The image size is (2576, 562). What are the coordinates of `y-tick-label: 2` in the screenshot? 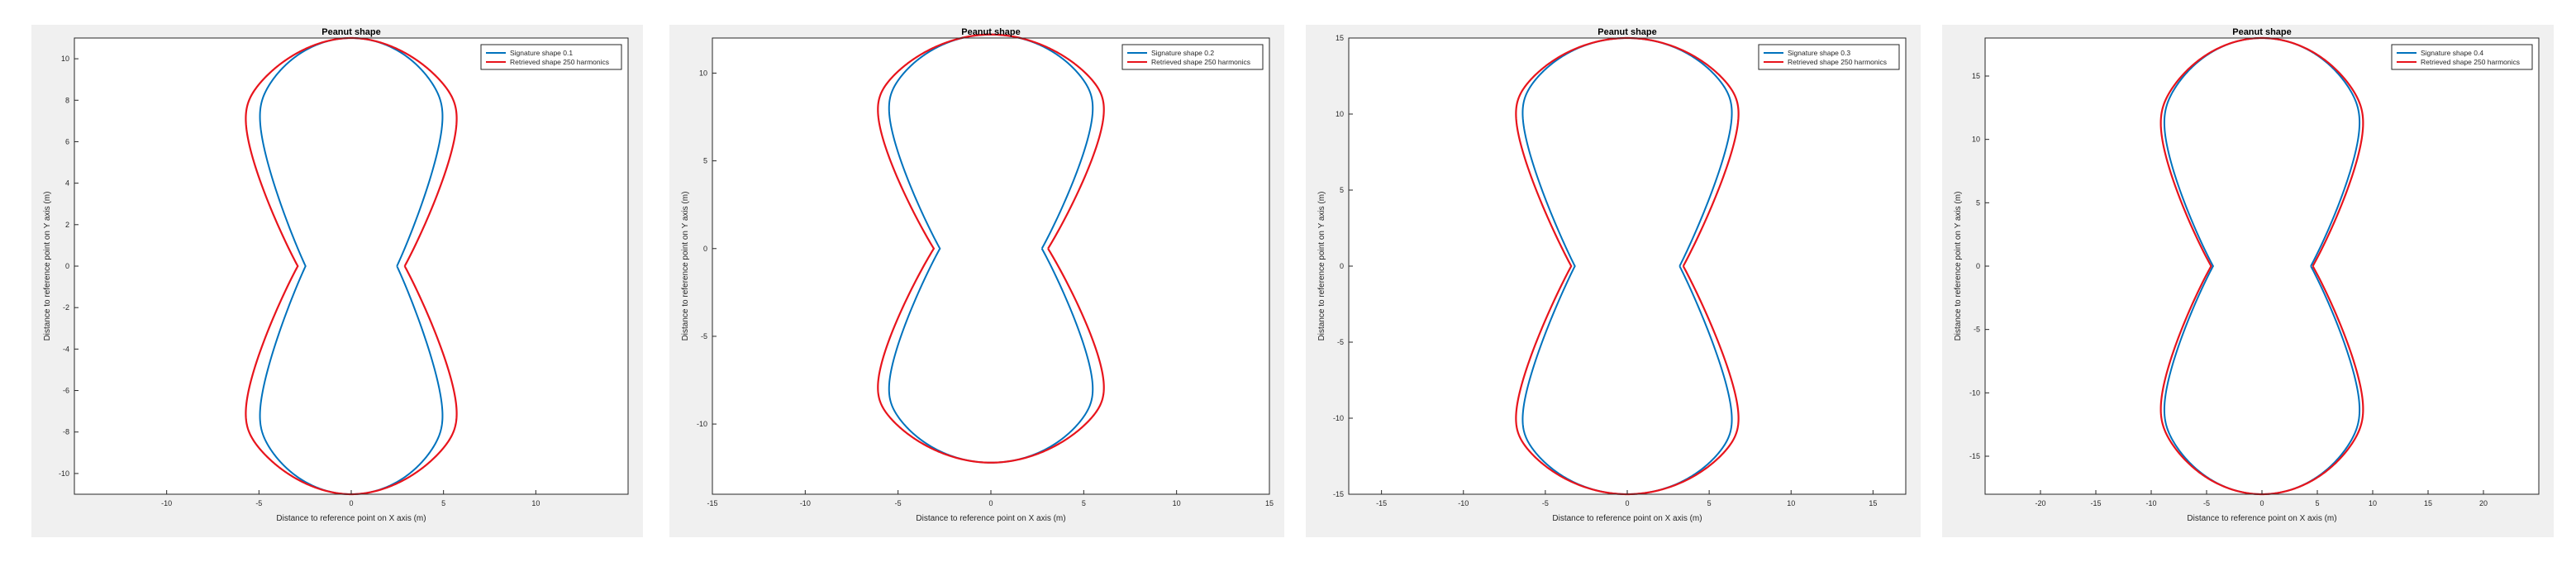 It's located at (67, 225).